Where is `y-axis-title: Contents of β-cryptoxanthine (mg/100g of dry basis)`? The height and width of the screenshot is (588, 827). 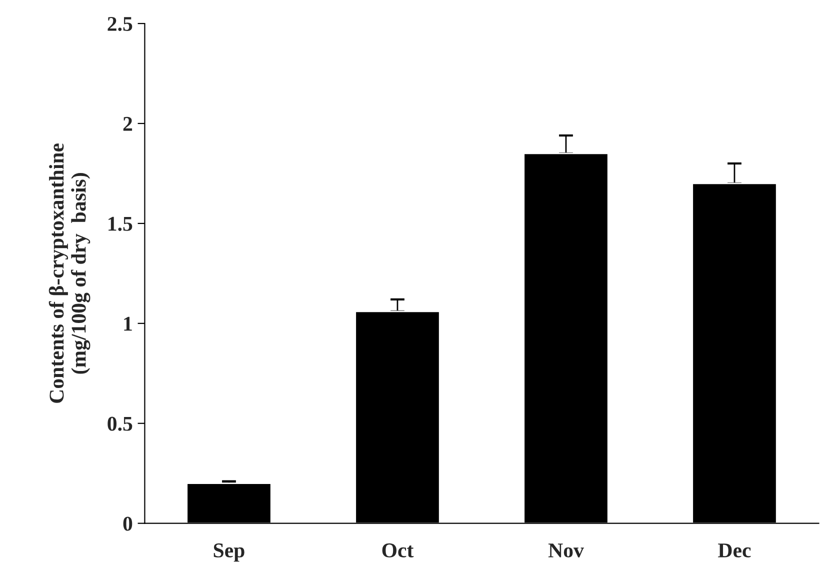
y-axis-title: Contents of β-cryptoxanthine (mg/100g of dry basis) is located at coordinates (69, 273).